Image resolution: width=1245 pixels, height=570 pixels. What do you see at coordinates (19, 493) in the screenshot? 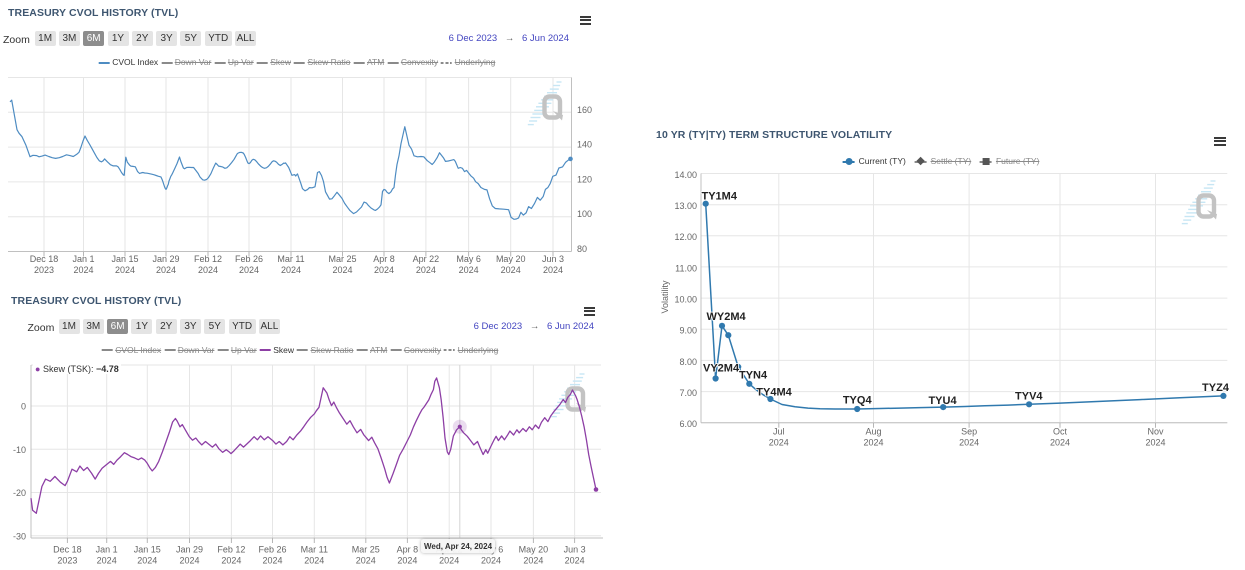
I see `svg-text: -20` at bounding box center [19, 493].